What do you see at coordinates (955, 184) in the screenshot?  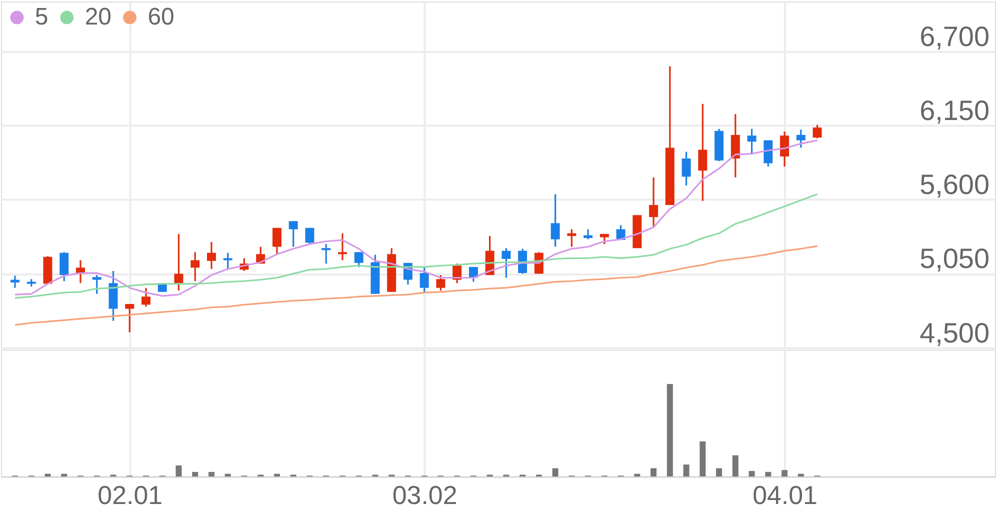 I see `y-tick-label: 5,600` at bounding box center [955, 184].